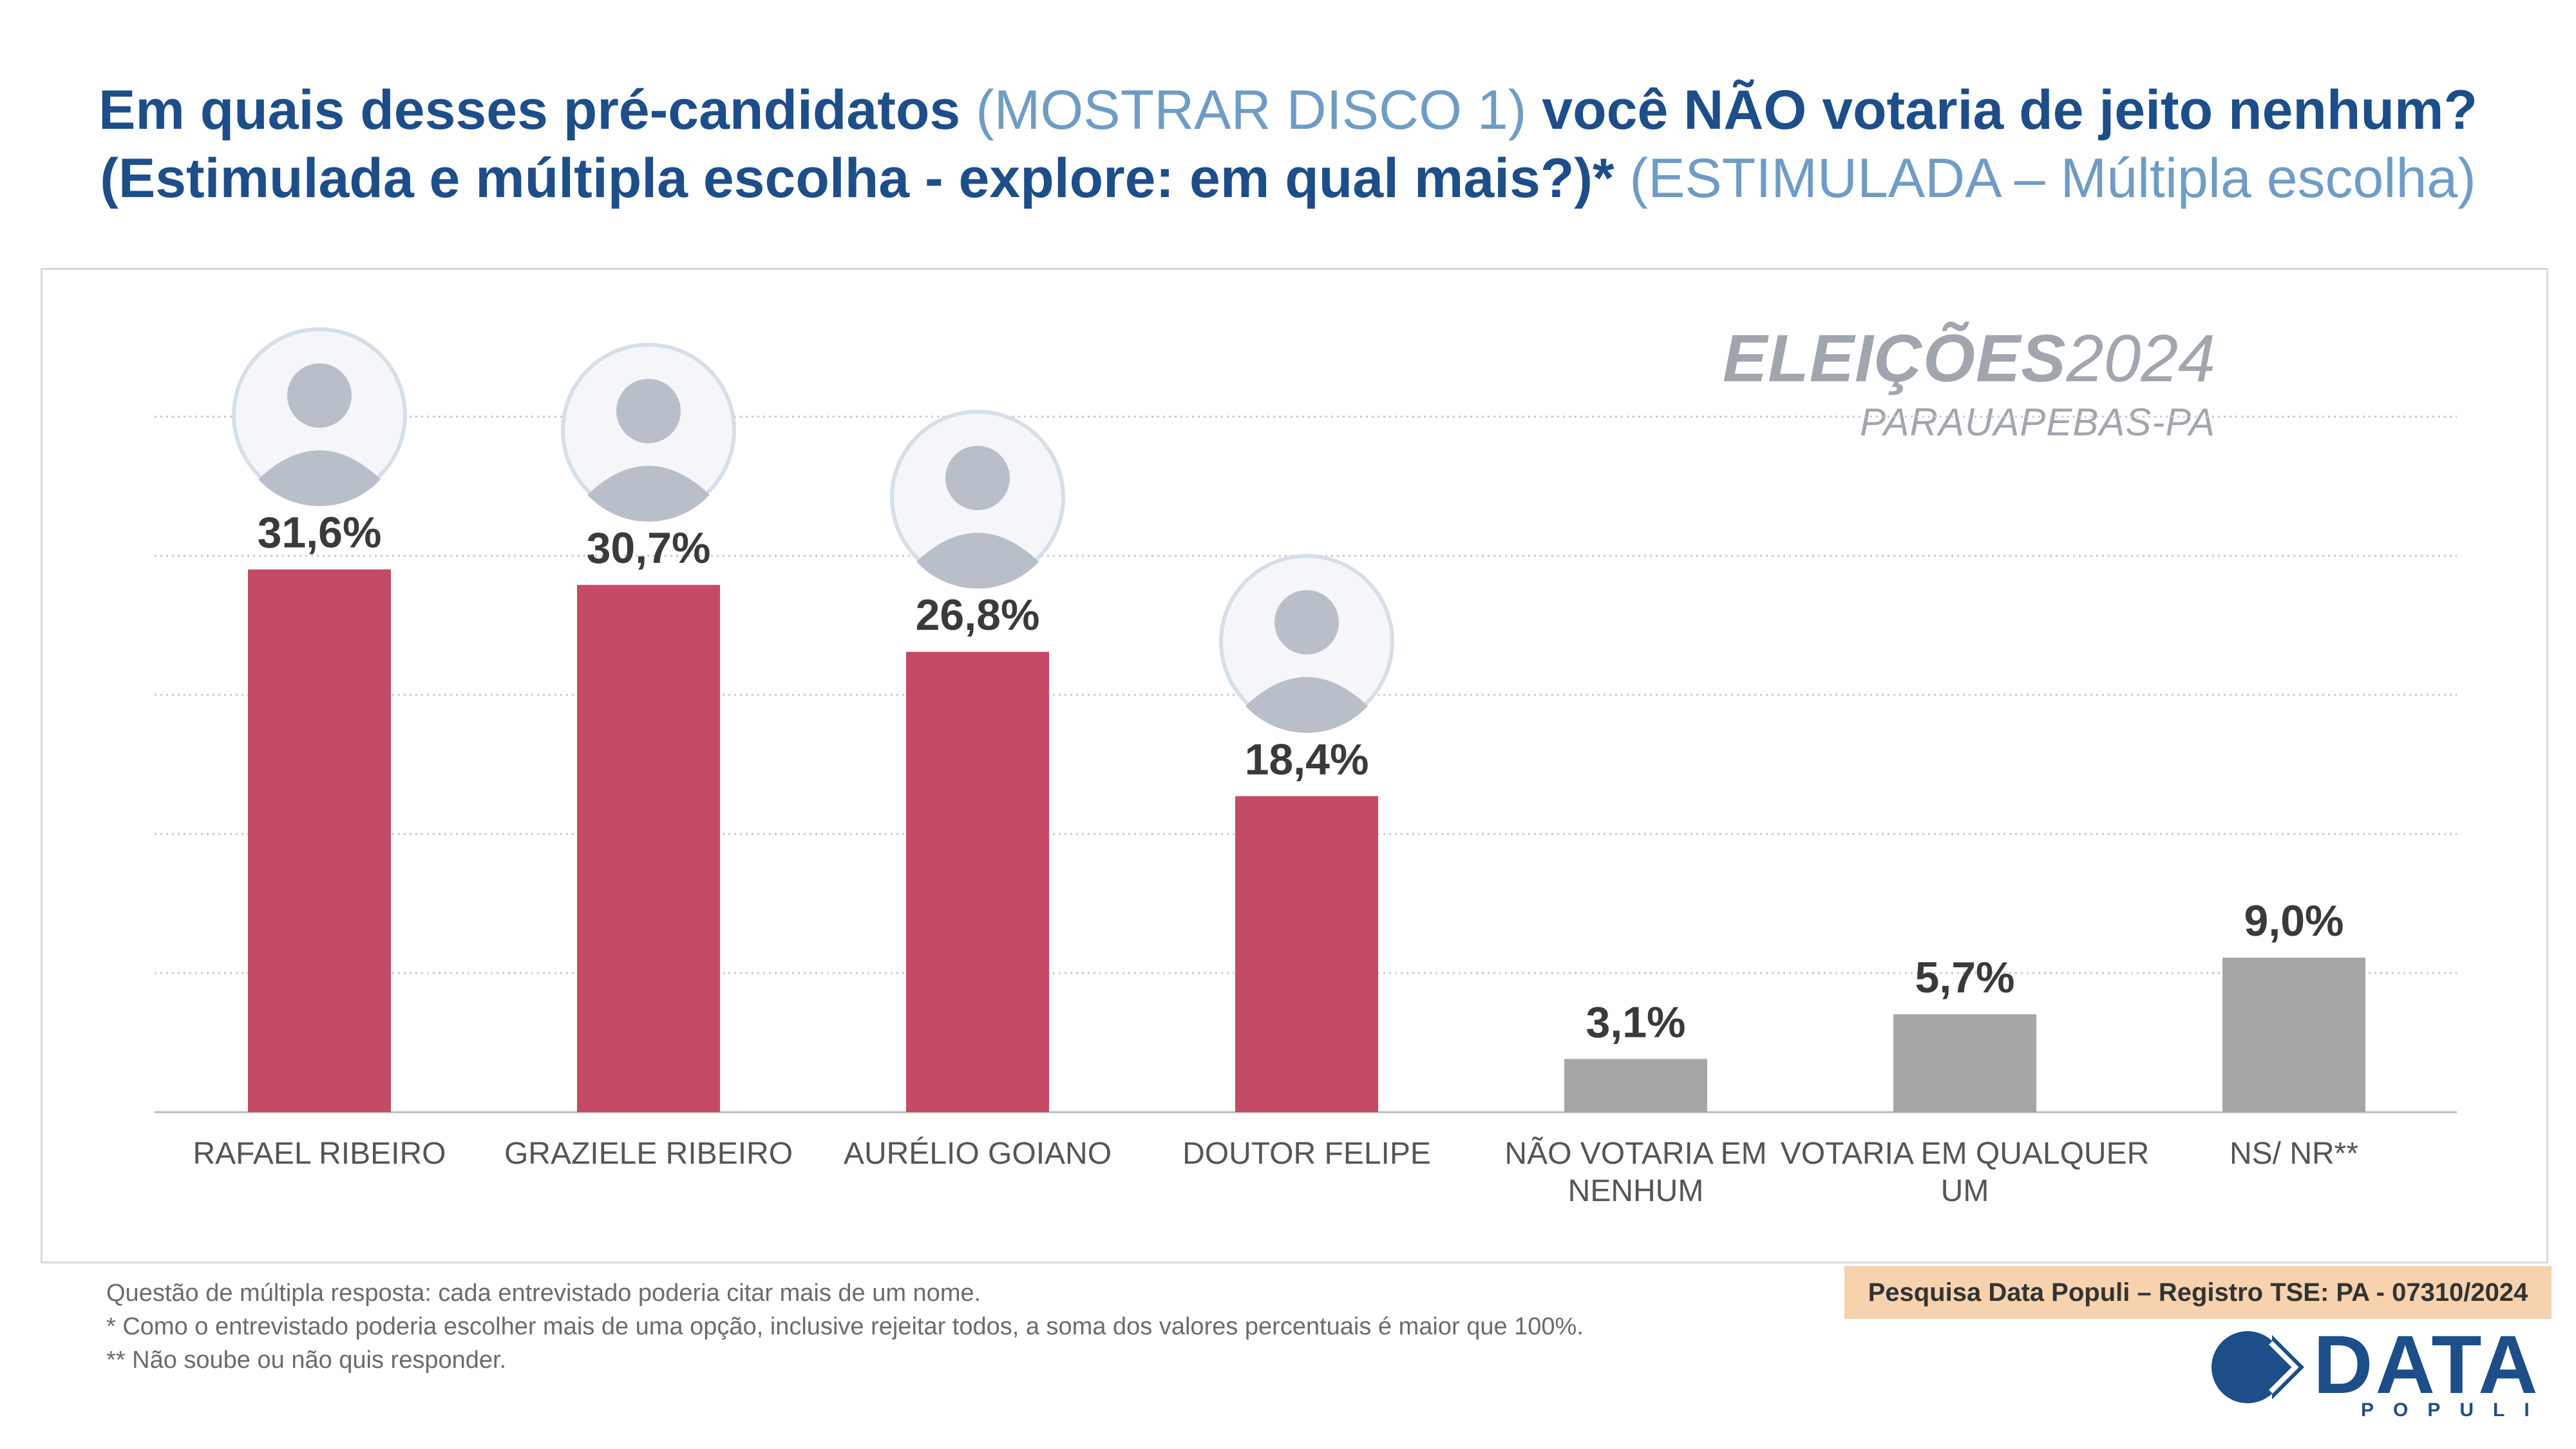 This screenshot has width=2576, height=1449. Describe the element at coordinates (978, 1154) in the screenshot. I see `tick-label: AURÉLIO GOIANO` at that location.